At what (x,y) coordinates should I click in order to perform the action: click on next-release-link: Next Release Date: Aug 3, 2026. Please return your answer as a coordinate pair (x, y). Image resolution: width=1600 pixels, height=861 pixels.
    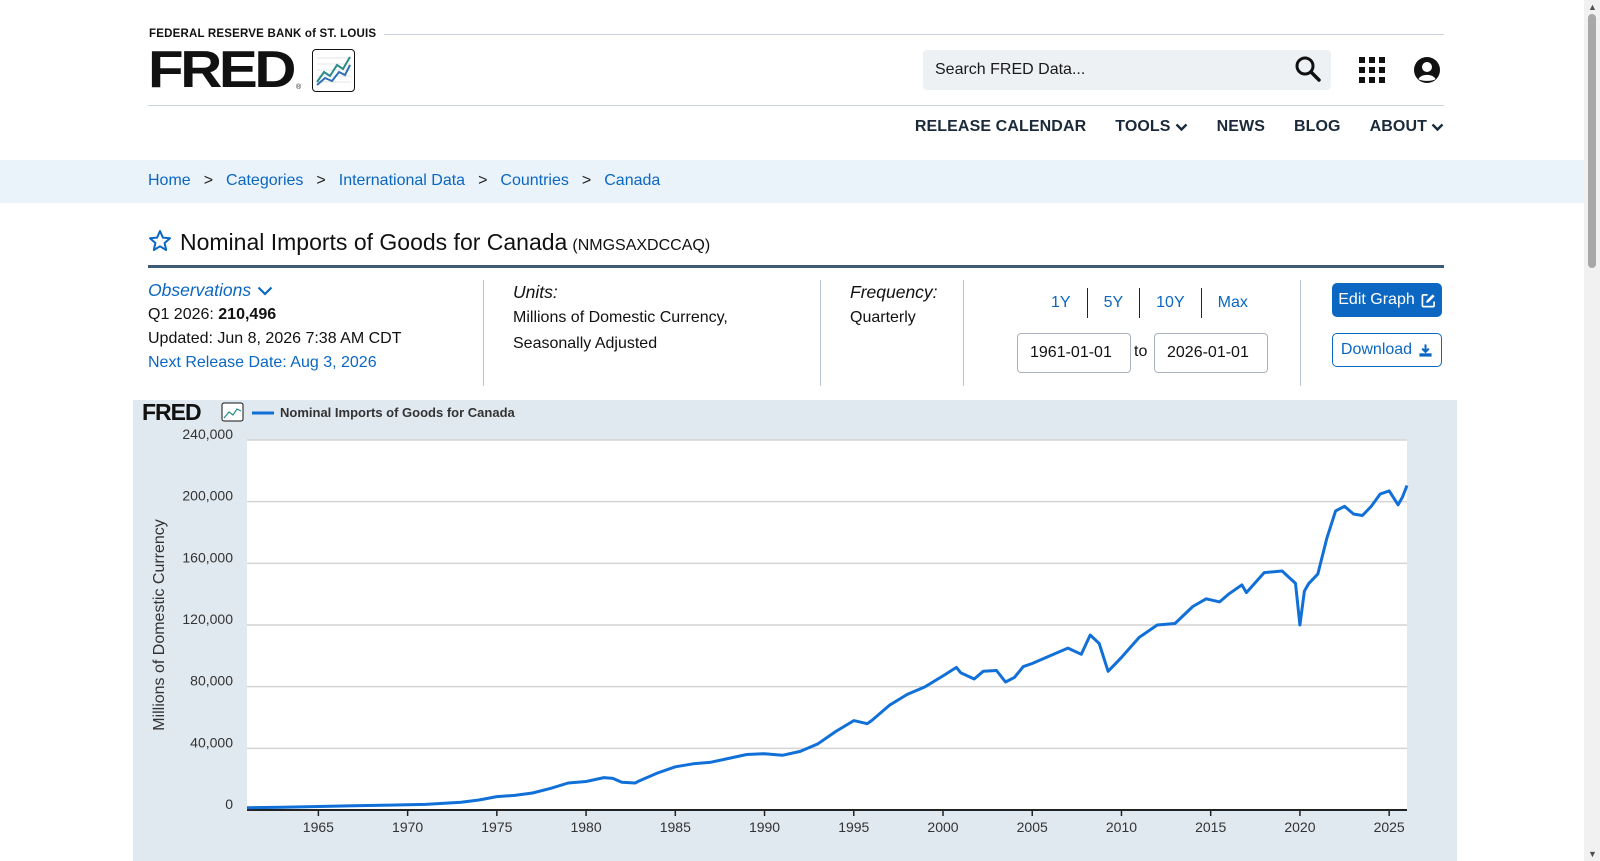
    Looking at the image, I should click on (262, 362).